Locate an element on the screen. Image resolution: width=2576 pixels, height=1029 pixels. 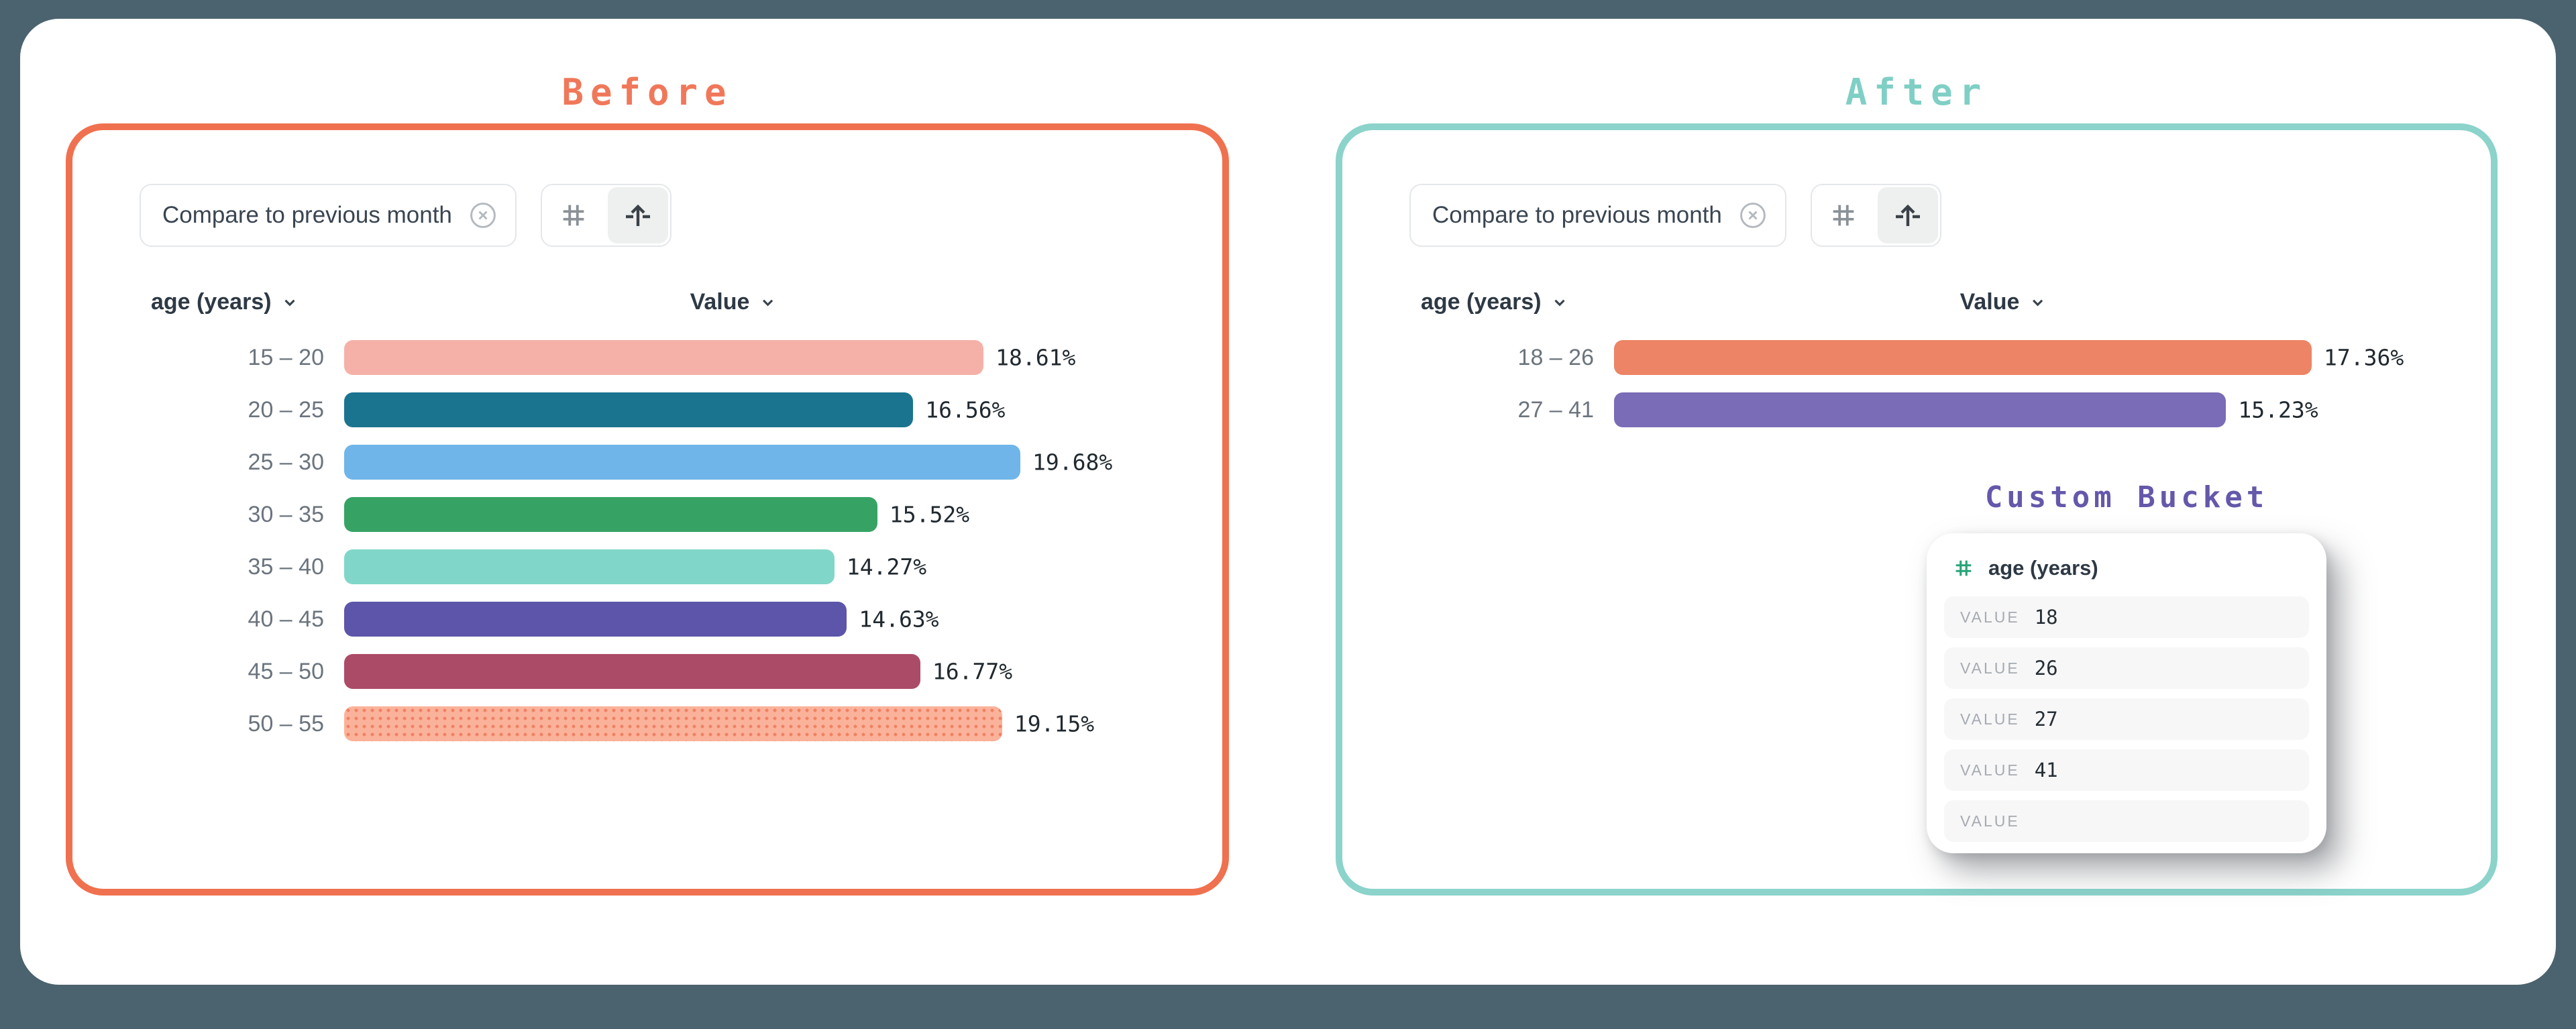
bar-30-35: 15.52% is located at coordinates (656, 514).